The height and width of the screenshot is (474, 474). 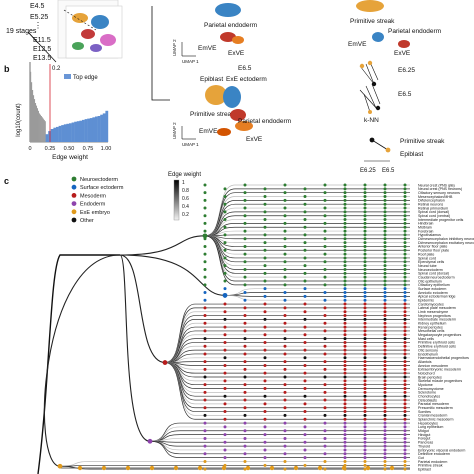 I want to click on blob-blue-small, so click(x=378, y=37).